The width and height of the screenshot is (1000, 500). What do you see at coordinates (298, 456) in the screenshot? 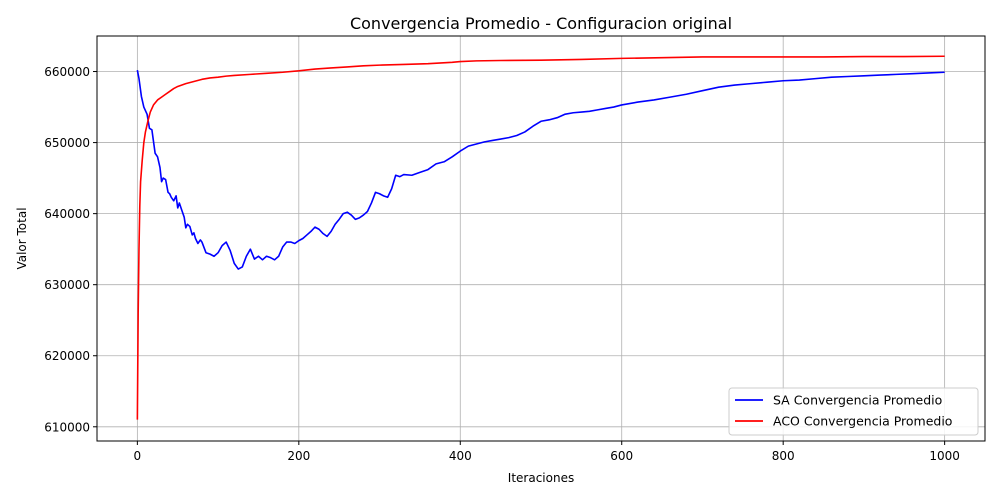
I see `x-tick-label: 200` at bounding box center [298, 456].